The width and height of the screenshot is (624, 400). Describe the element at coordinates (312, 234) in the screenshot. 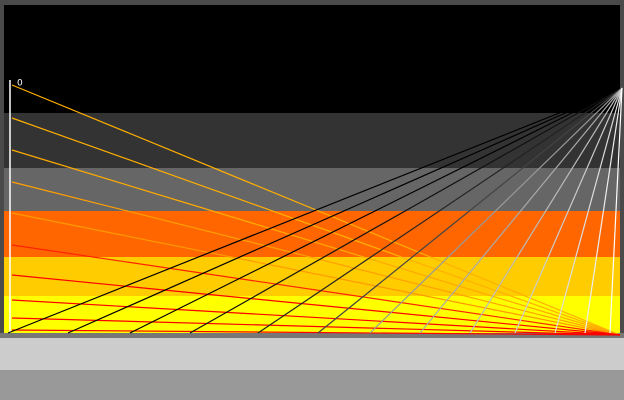

I see `band-orange` at that location.